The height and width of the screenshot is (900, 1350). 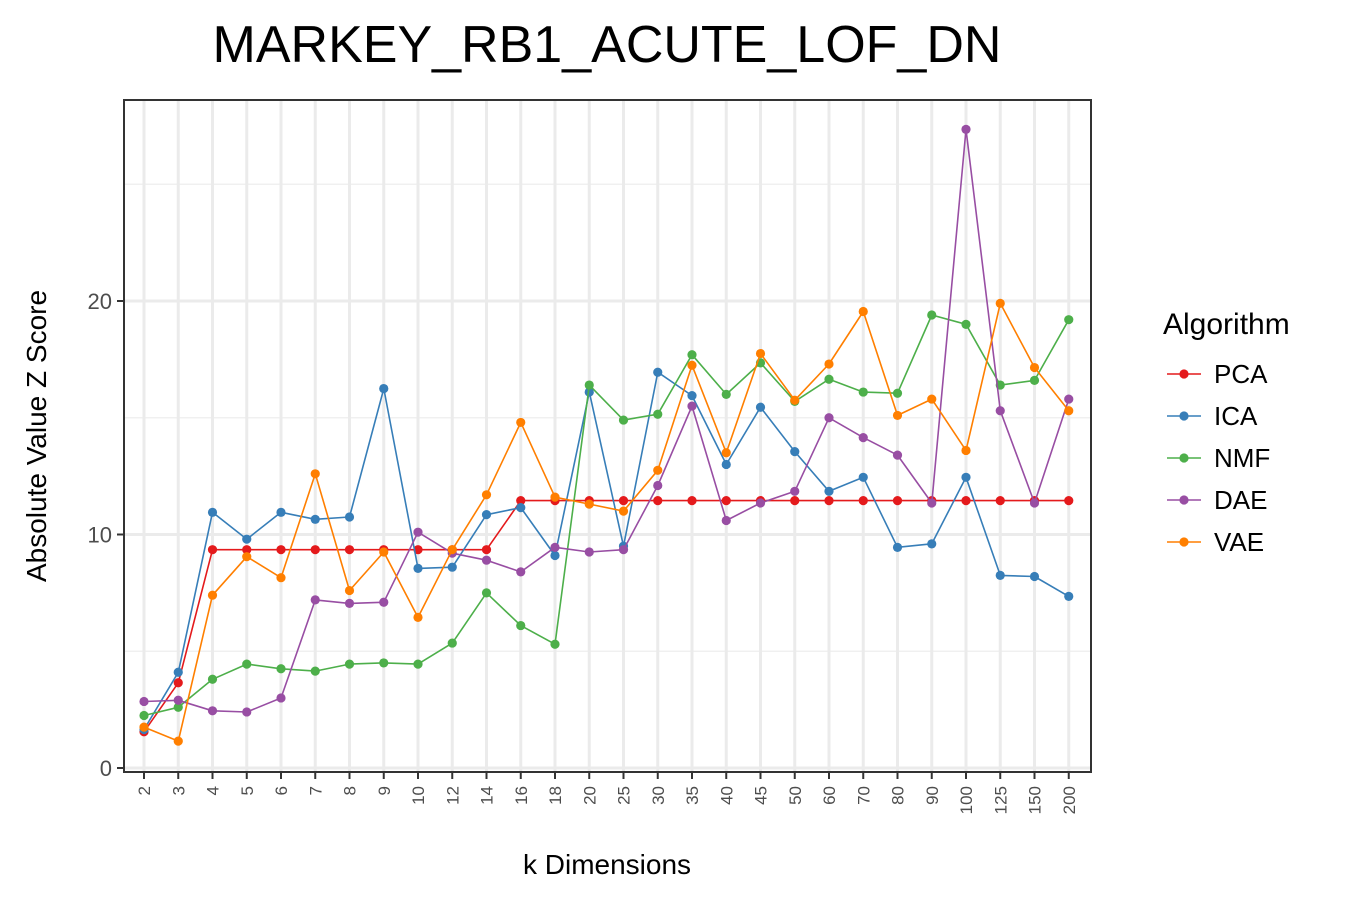 I want to click on x-tick-label: 100, so click(x=966, y=800).